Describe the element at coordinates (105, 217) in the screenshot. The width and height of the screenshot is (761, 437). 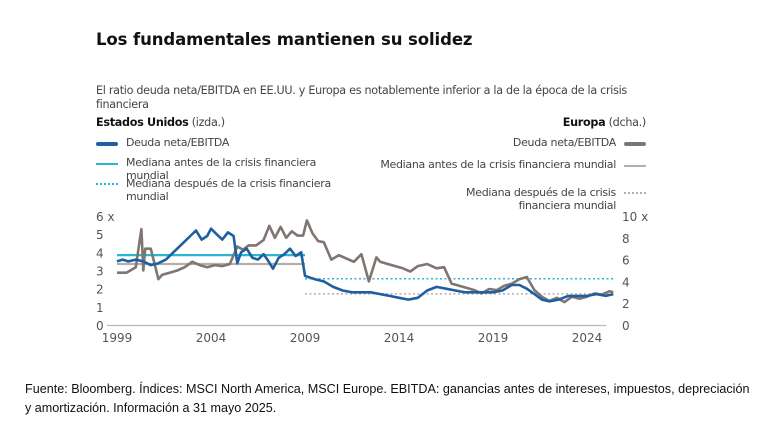
I see `left-tick-label: 6 x` at that location.